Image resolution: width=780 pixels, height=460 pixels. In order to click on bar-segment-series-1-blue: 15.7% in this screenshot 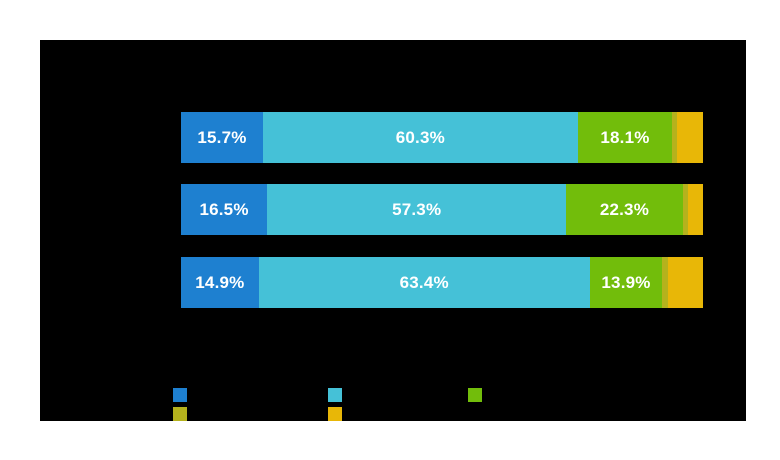, I will do `click(222, 137)`.